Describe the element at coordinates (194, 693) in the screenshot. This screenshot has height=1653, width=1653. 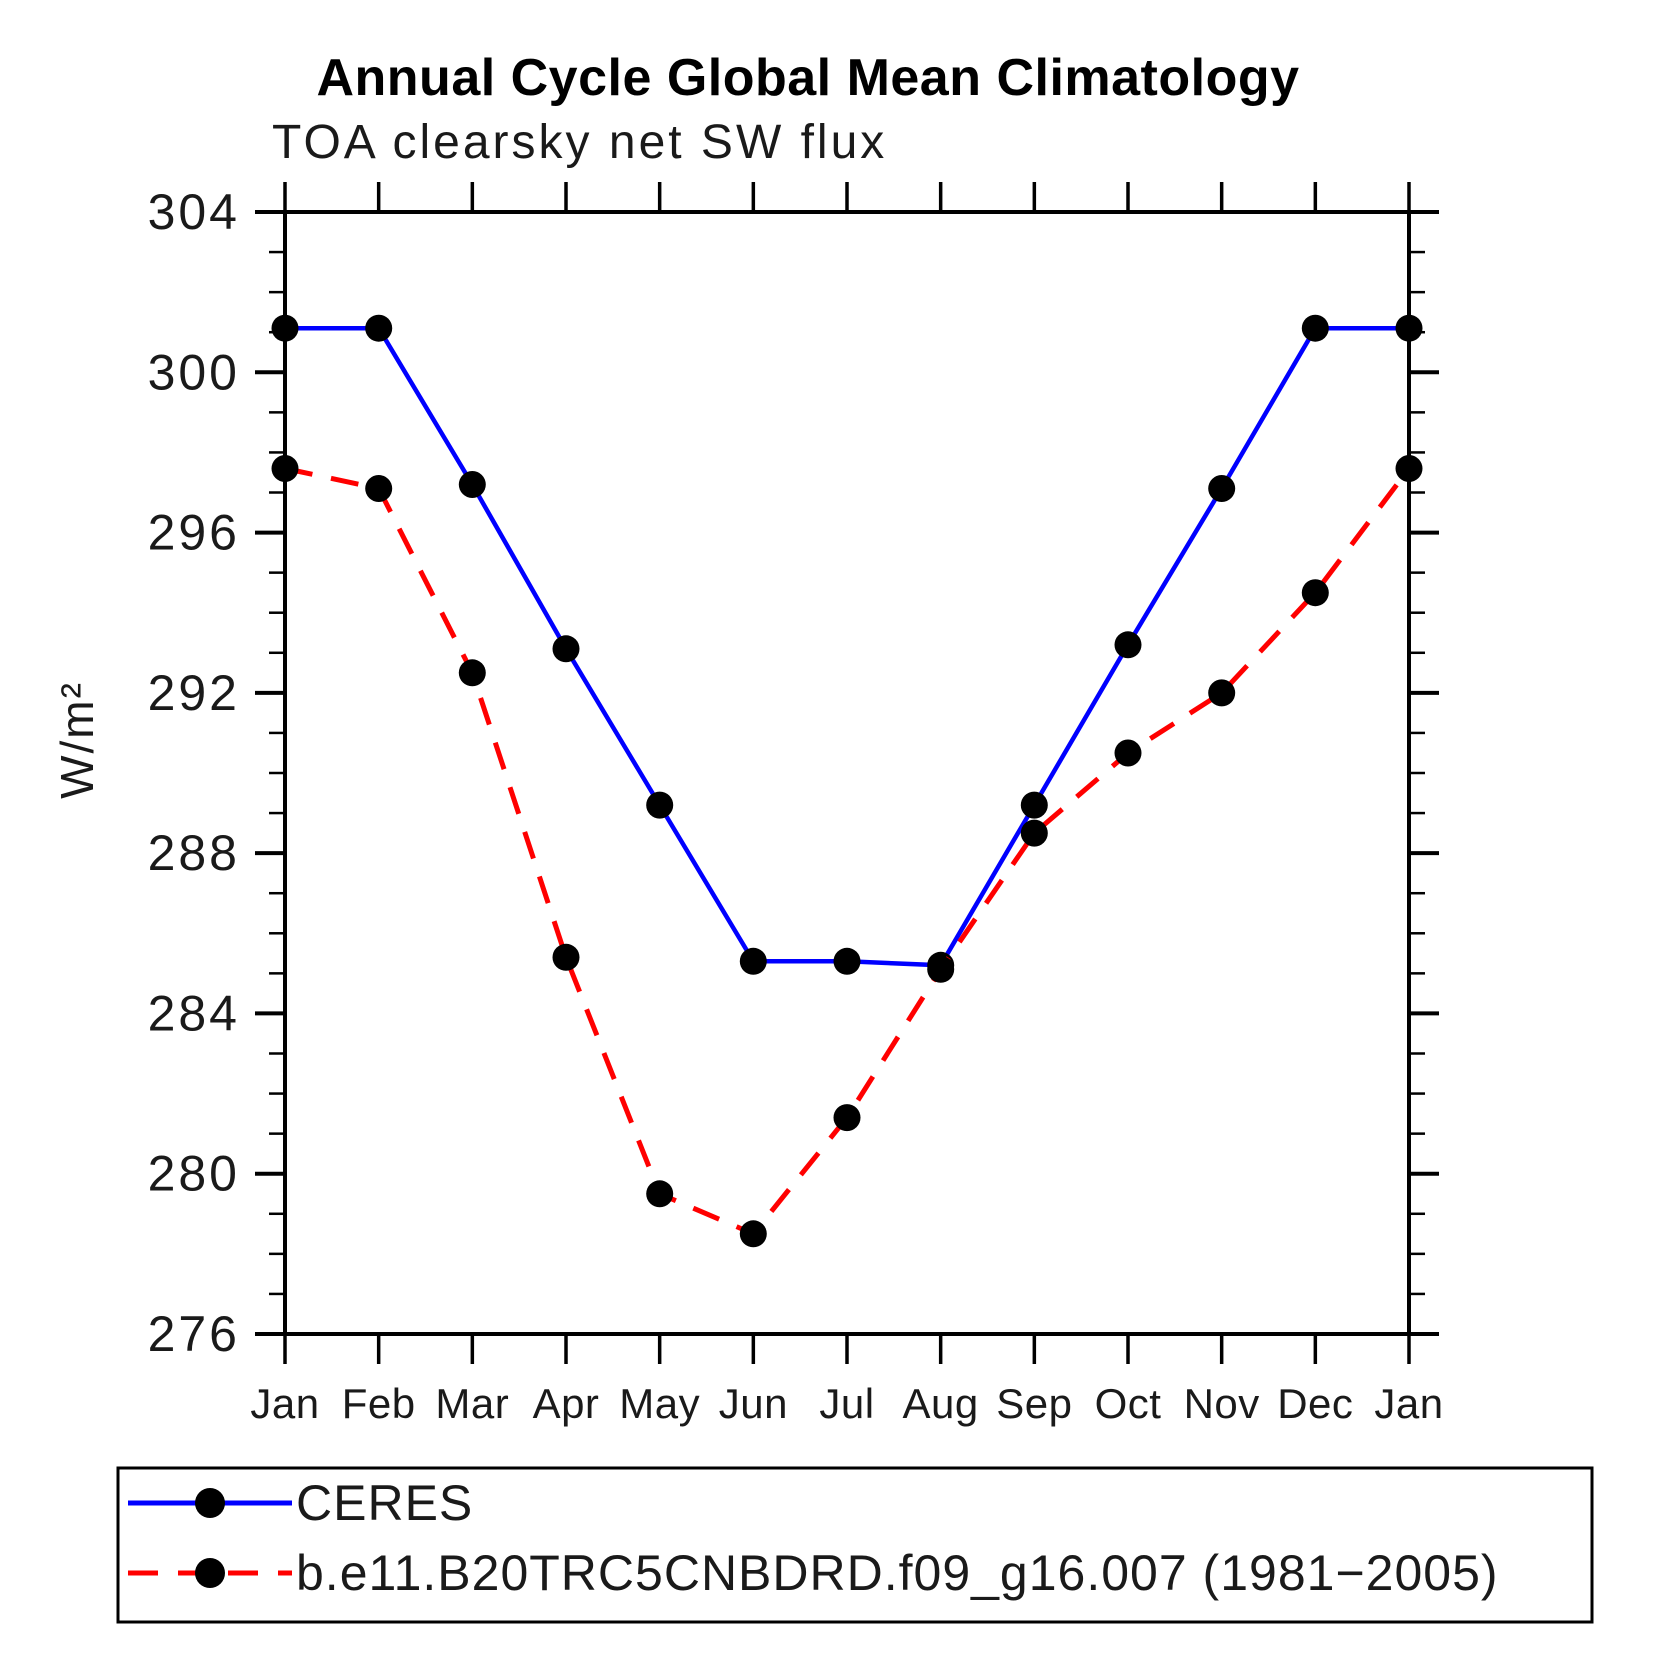
I see `y-tick-label: 292` at that location.